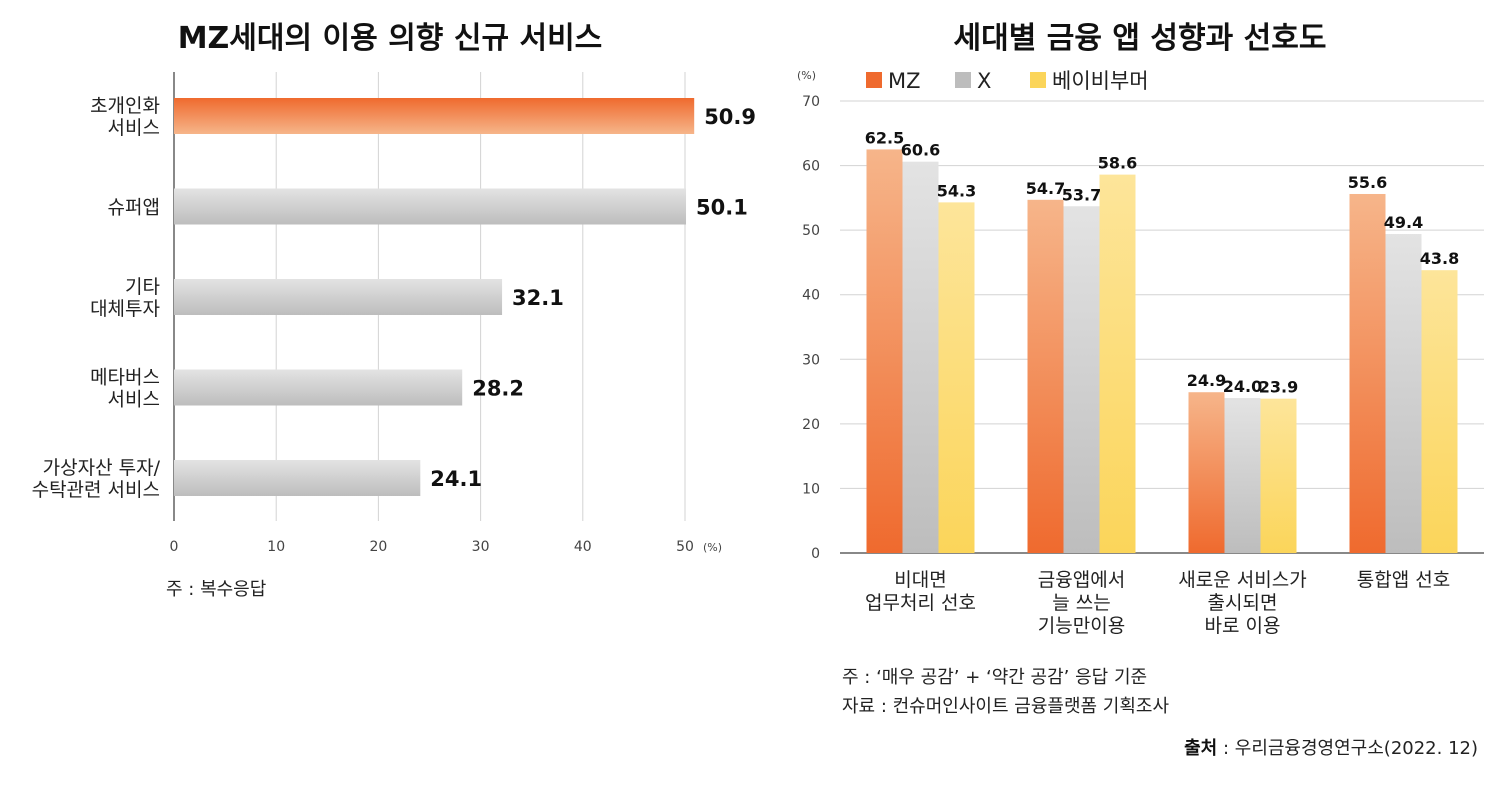 This screenshot has height=785, width=1500. I want to click on right-value-label: 55.6, so click(1367, 182).